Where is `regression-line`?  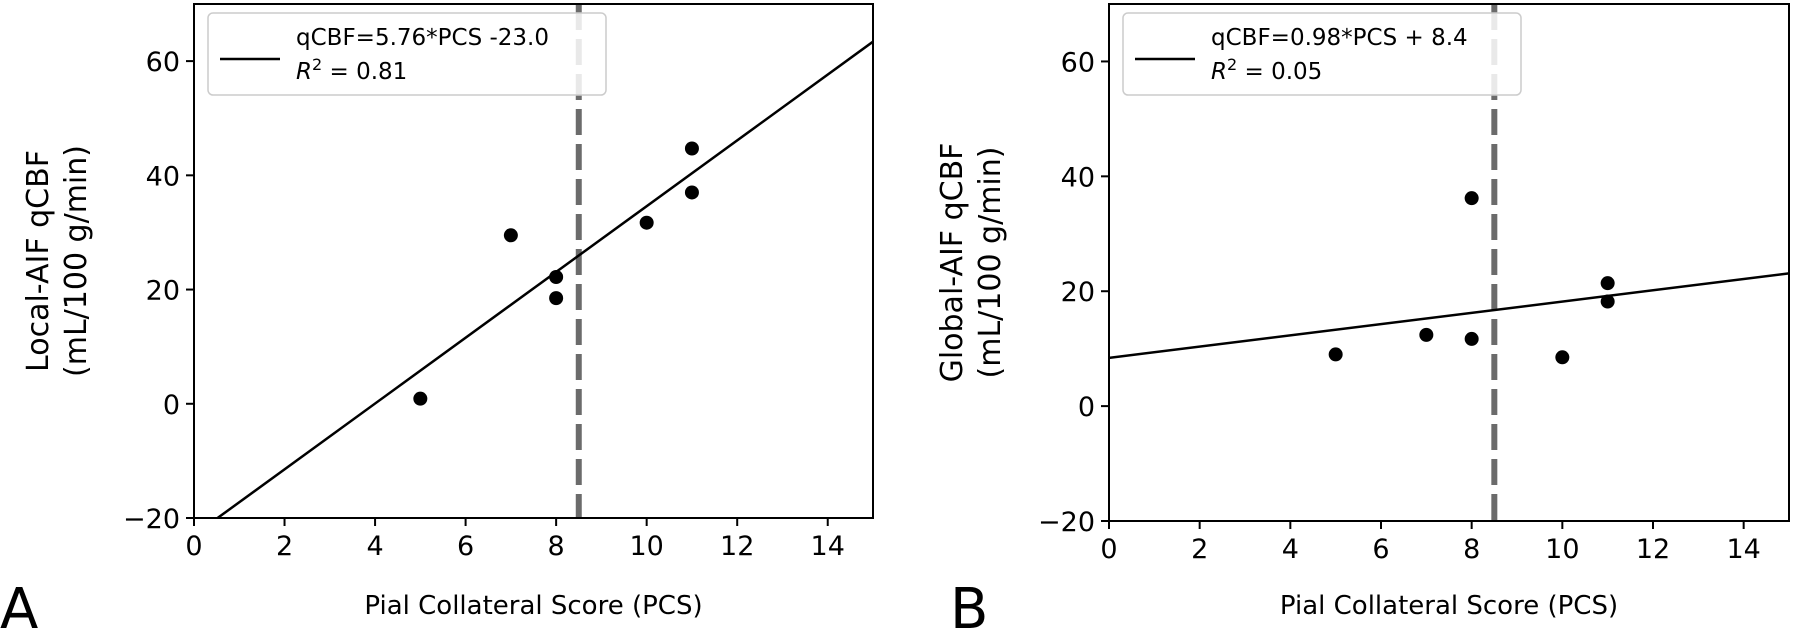
regression-line is located at coordinates (1449, 316).